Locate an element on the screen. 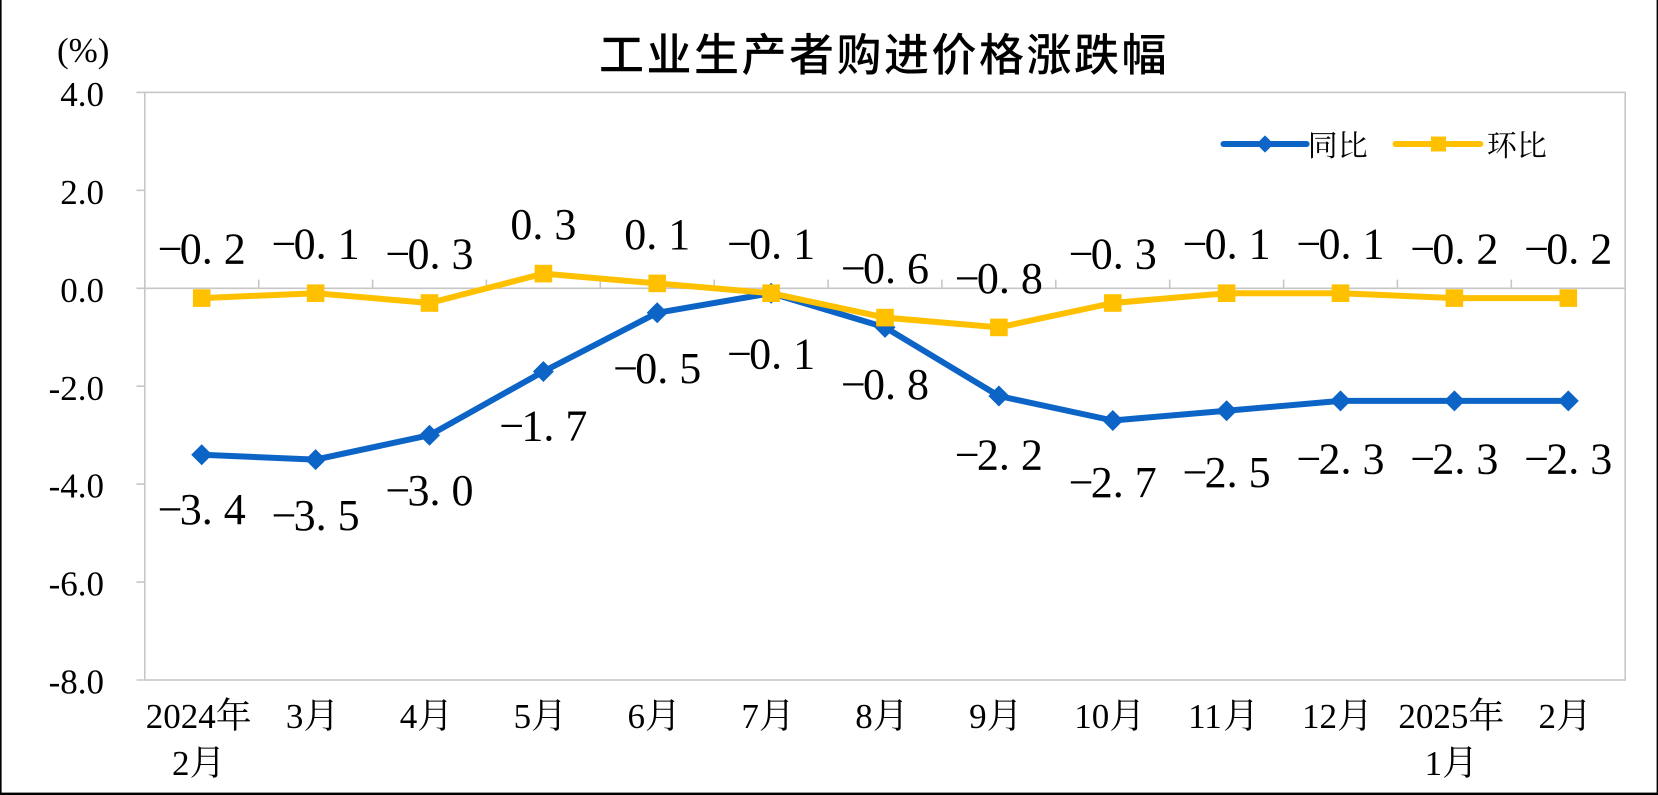  svg-text: −2.7 is located at coordinates (1113, 482).